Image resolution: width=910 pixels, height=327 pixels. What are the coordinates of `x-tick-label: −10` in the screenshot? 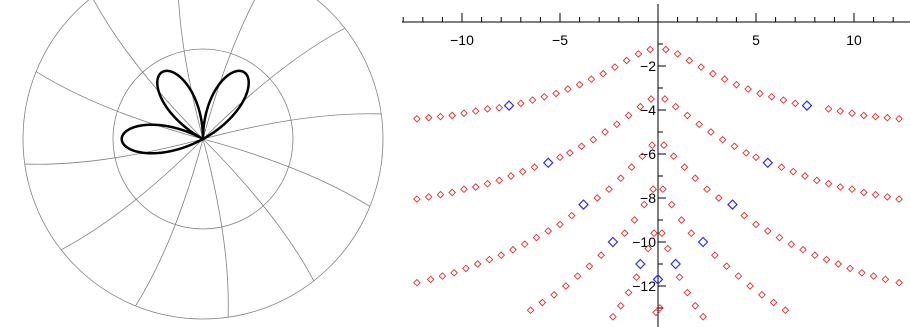 It's located at (462, 40).